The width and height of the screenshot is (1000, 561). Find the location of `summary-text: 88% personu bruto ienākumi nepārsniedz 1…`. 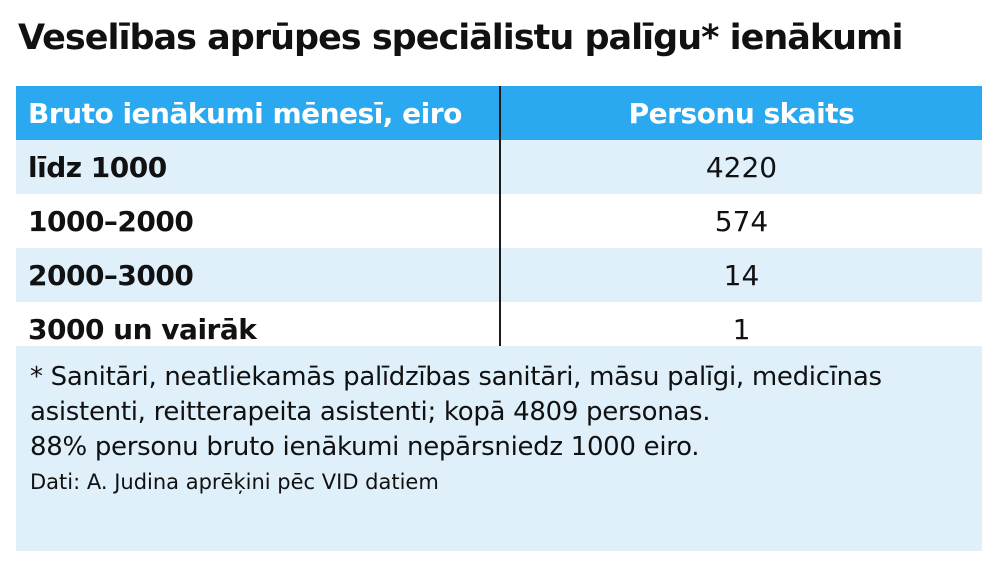

summary-text: 88% personu bruto ienākumi nepārsniedz 1… is located at coordinates (365, 447).